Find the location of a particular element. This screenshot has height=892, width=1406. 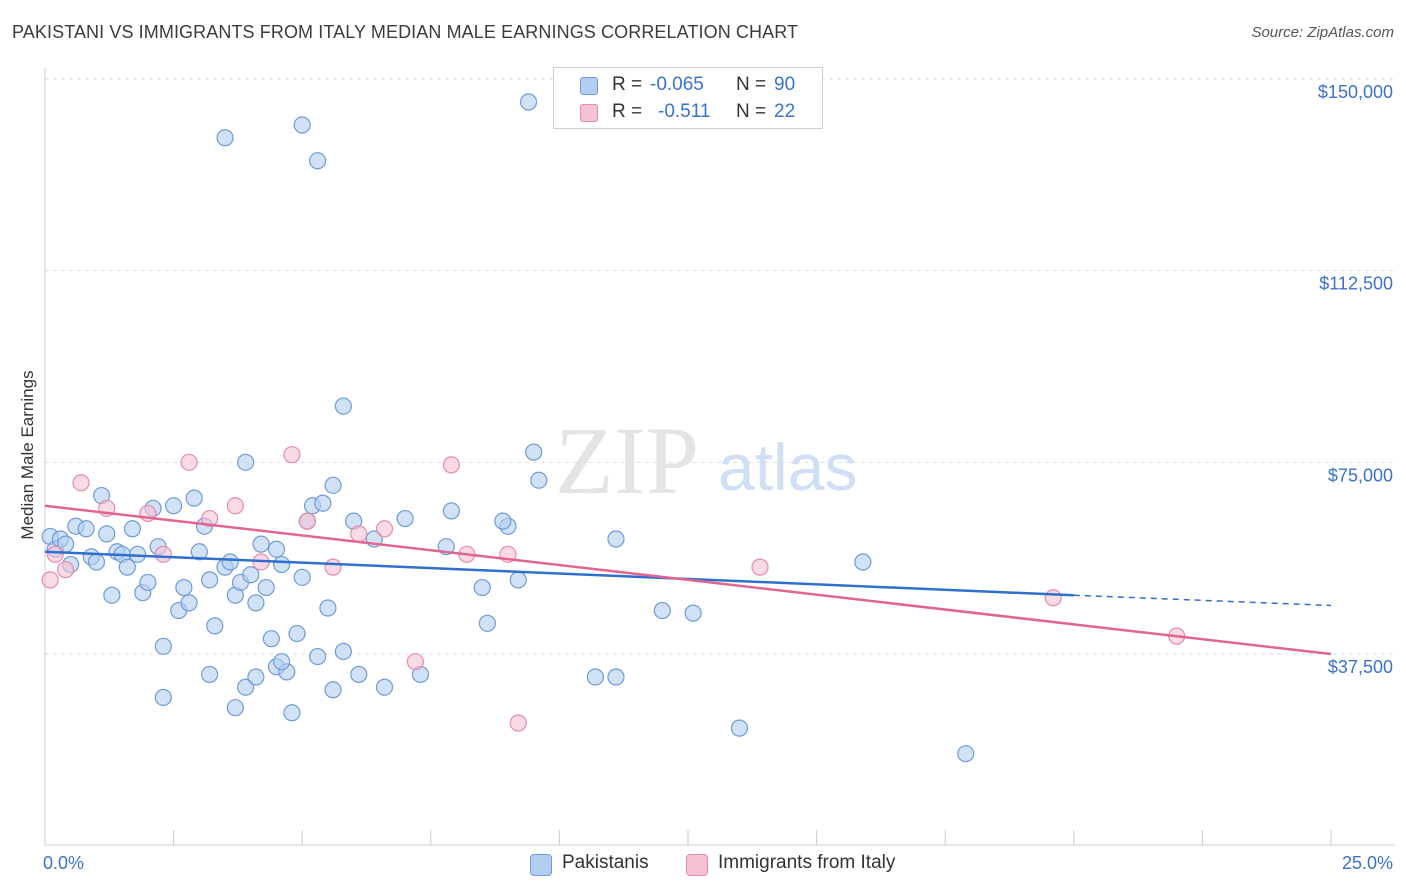

y-tick-label: $112,500 is located at coordinates (1356, 284).